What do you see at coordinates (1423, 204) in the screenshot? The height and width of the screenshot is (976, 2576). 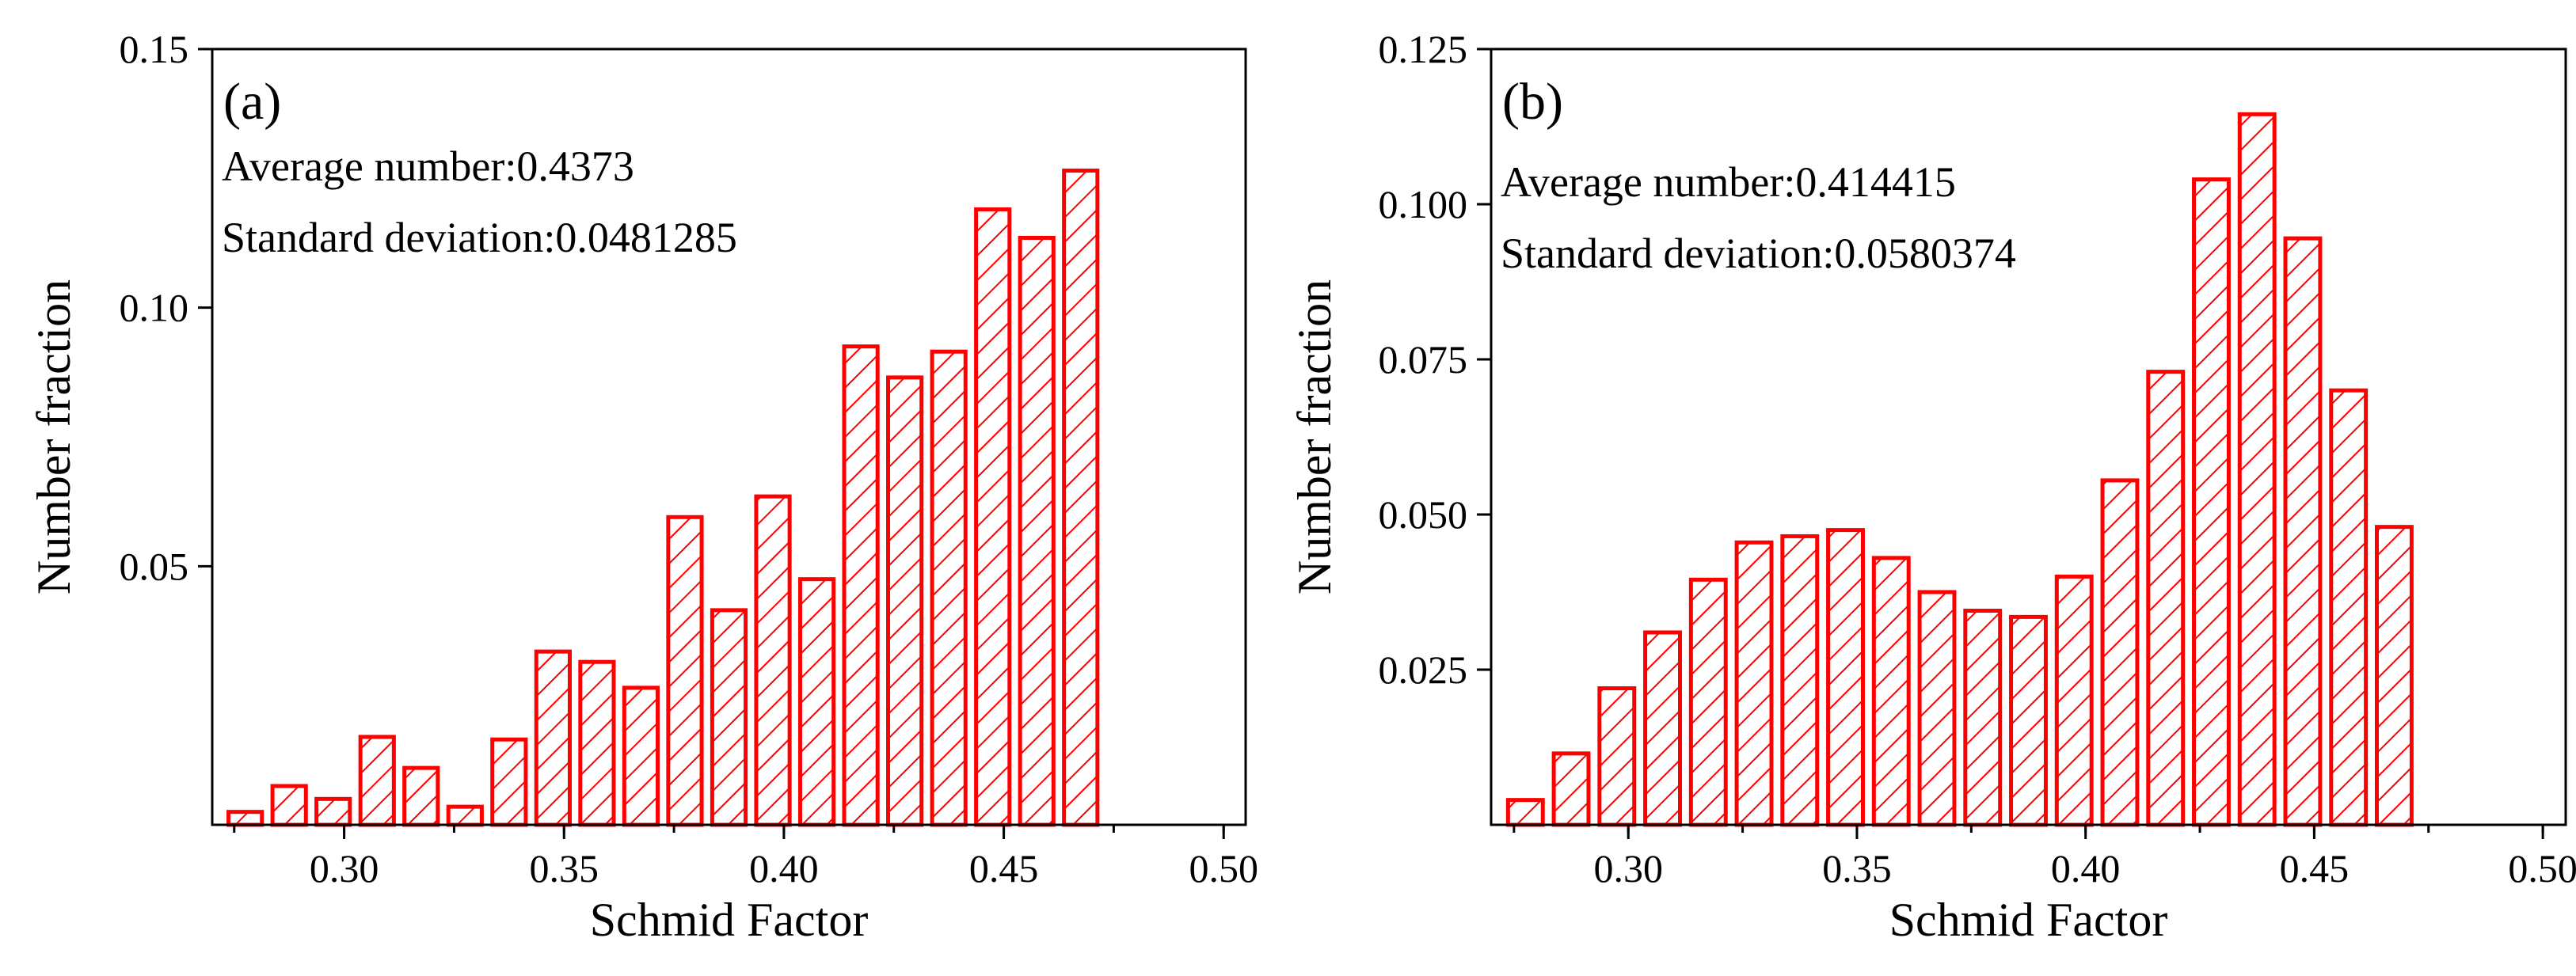 I see `y-tick-label: 0.100` at bounding box center [1423, 204].